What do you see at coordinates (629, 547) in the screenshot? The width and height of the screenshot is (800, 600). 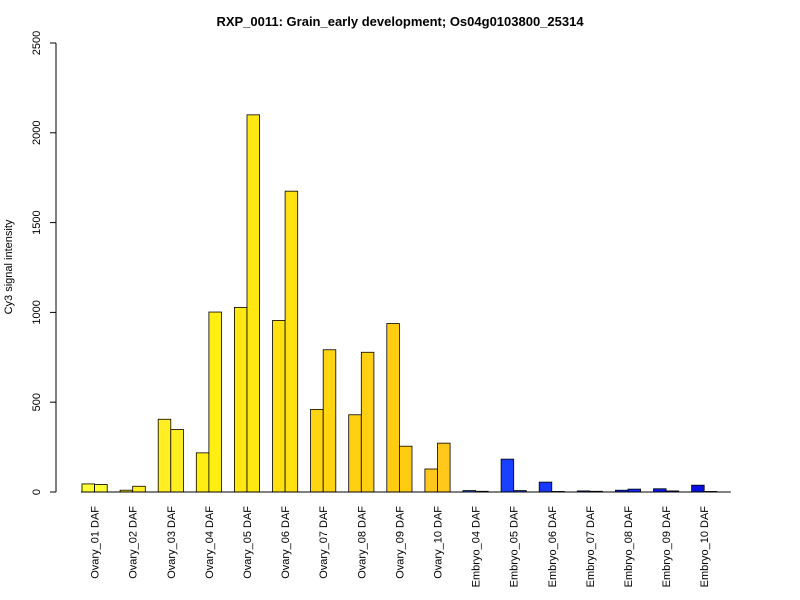 I see `x-tick-label: Embryo_08 DAF` at bounding box center [629, 547].